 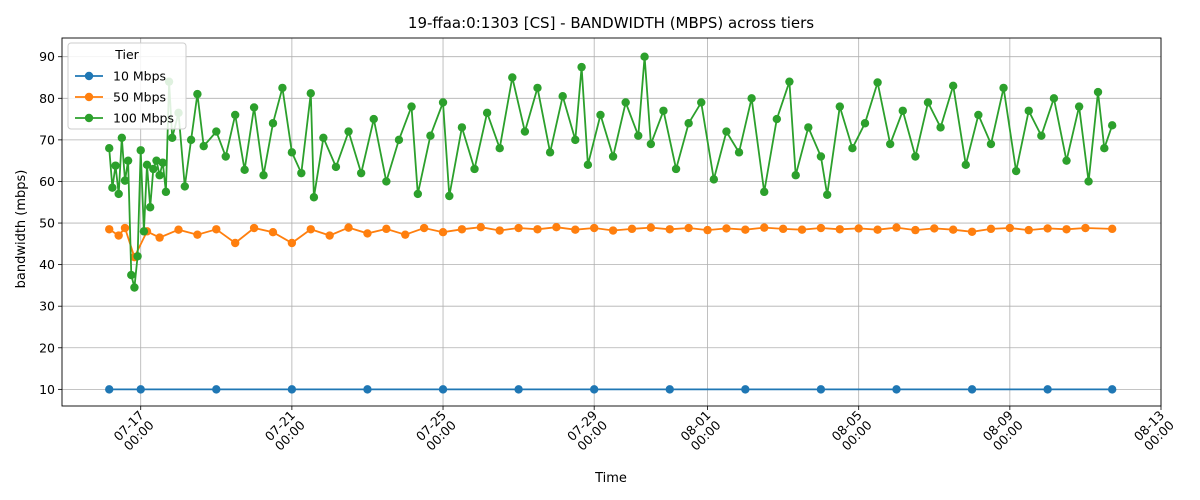 What do you see at coordinates (126, 54) in the screenshot?
I see `legend-title: Tier` at bounding box center [126, 54].